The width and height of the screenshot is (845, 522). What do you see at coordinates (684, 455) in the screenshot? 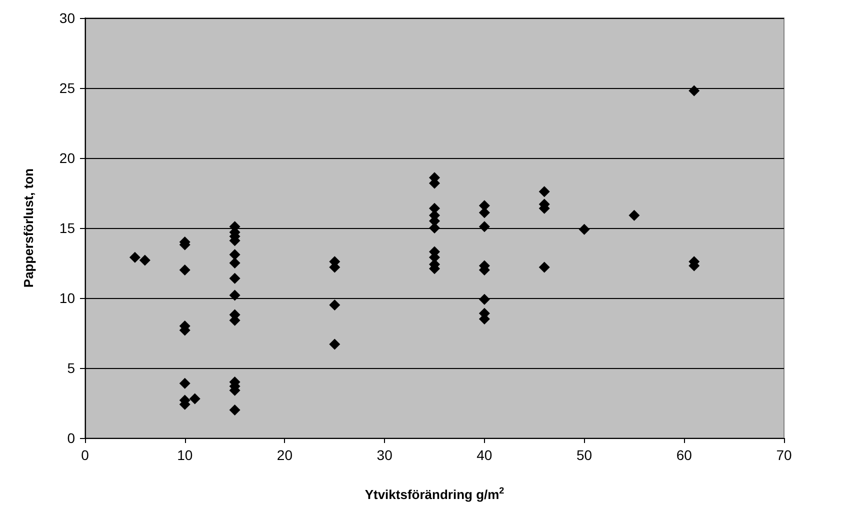
I see `x-tick-label: 60` at bounding box center [684, 455].